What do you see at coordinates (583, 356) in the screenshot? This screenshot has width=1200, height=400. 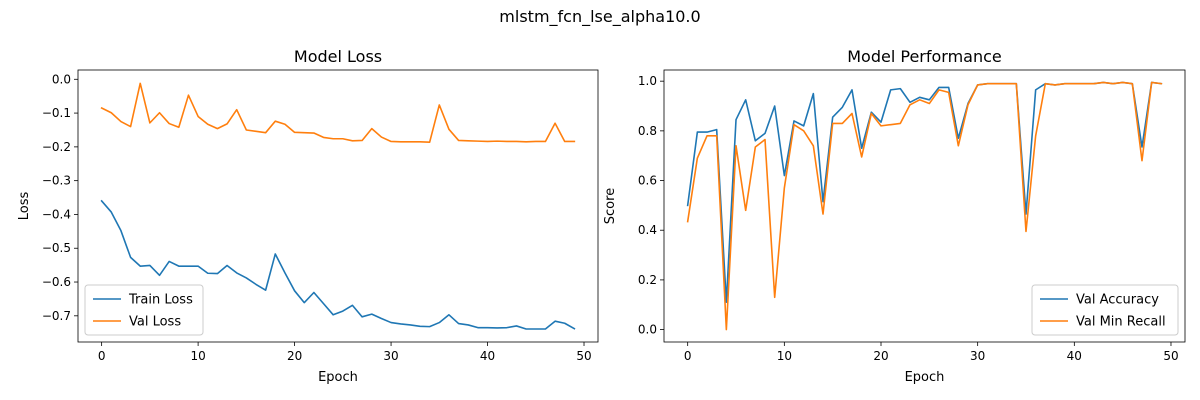 I see `loss-x-tick-label: 50` at bounding box center [583, 356].